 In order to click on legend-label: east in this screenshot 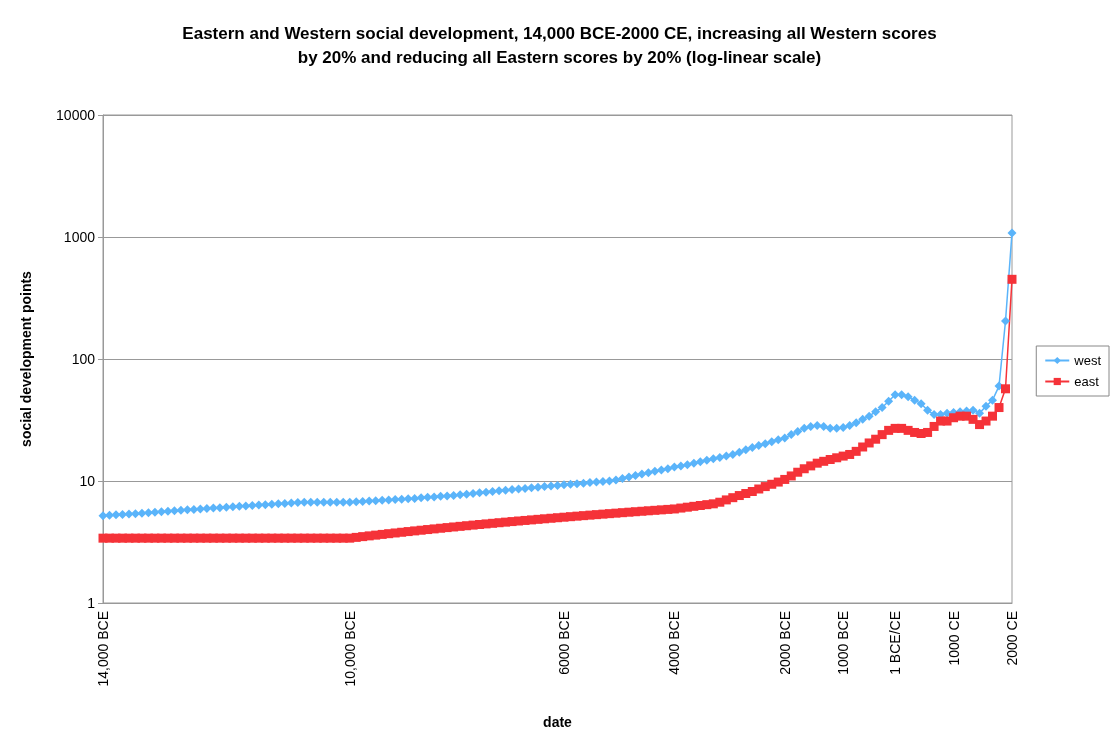, I will do `click(1087, 381)`.